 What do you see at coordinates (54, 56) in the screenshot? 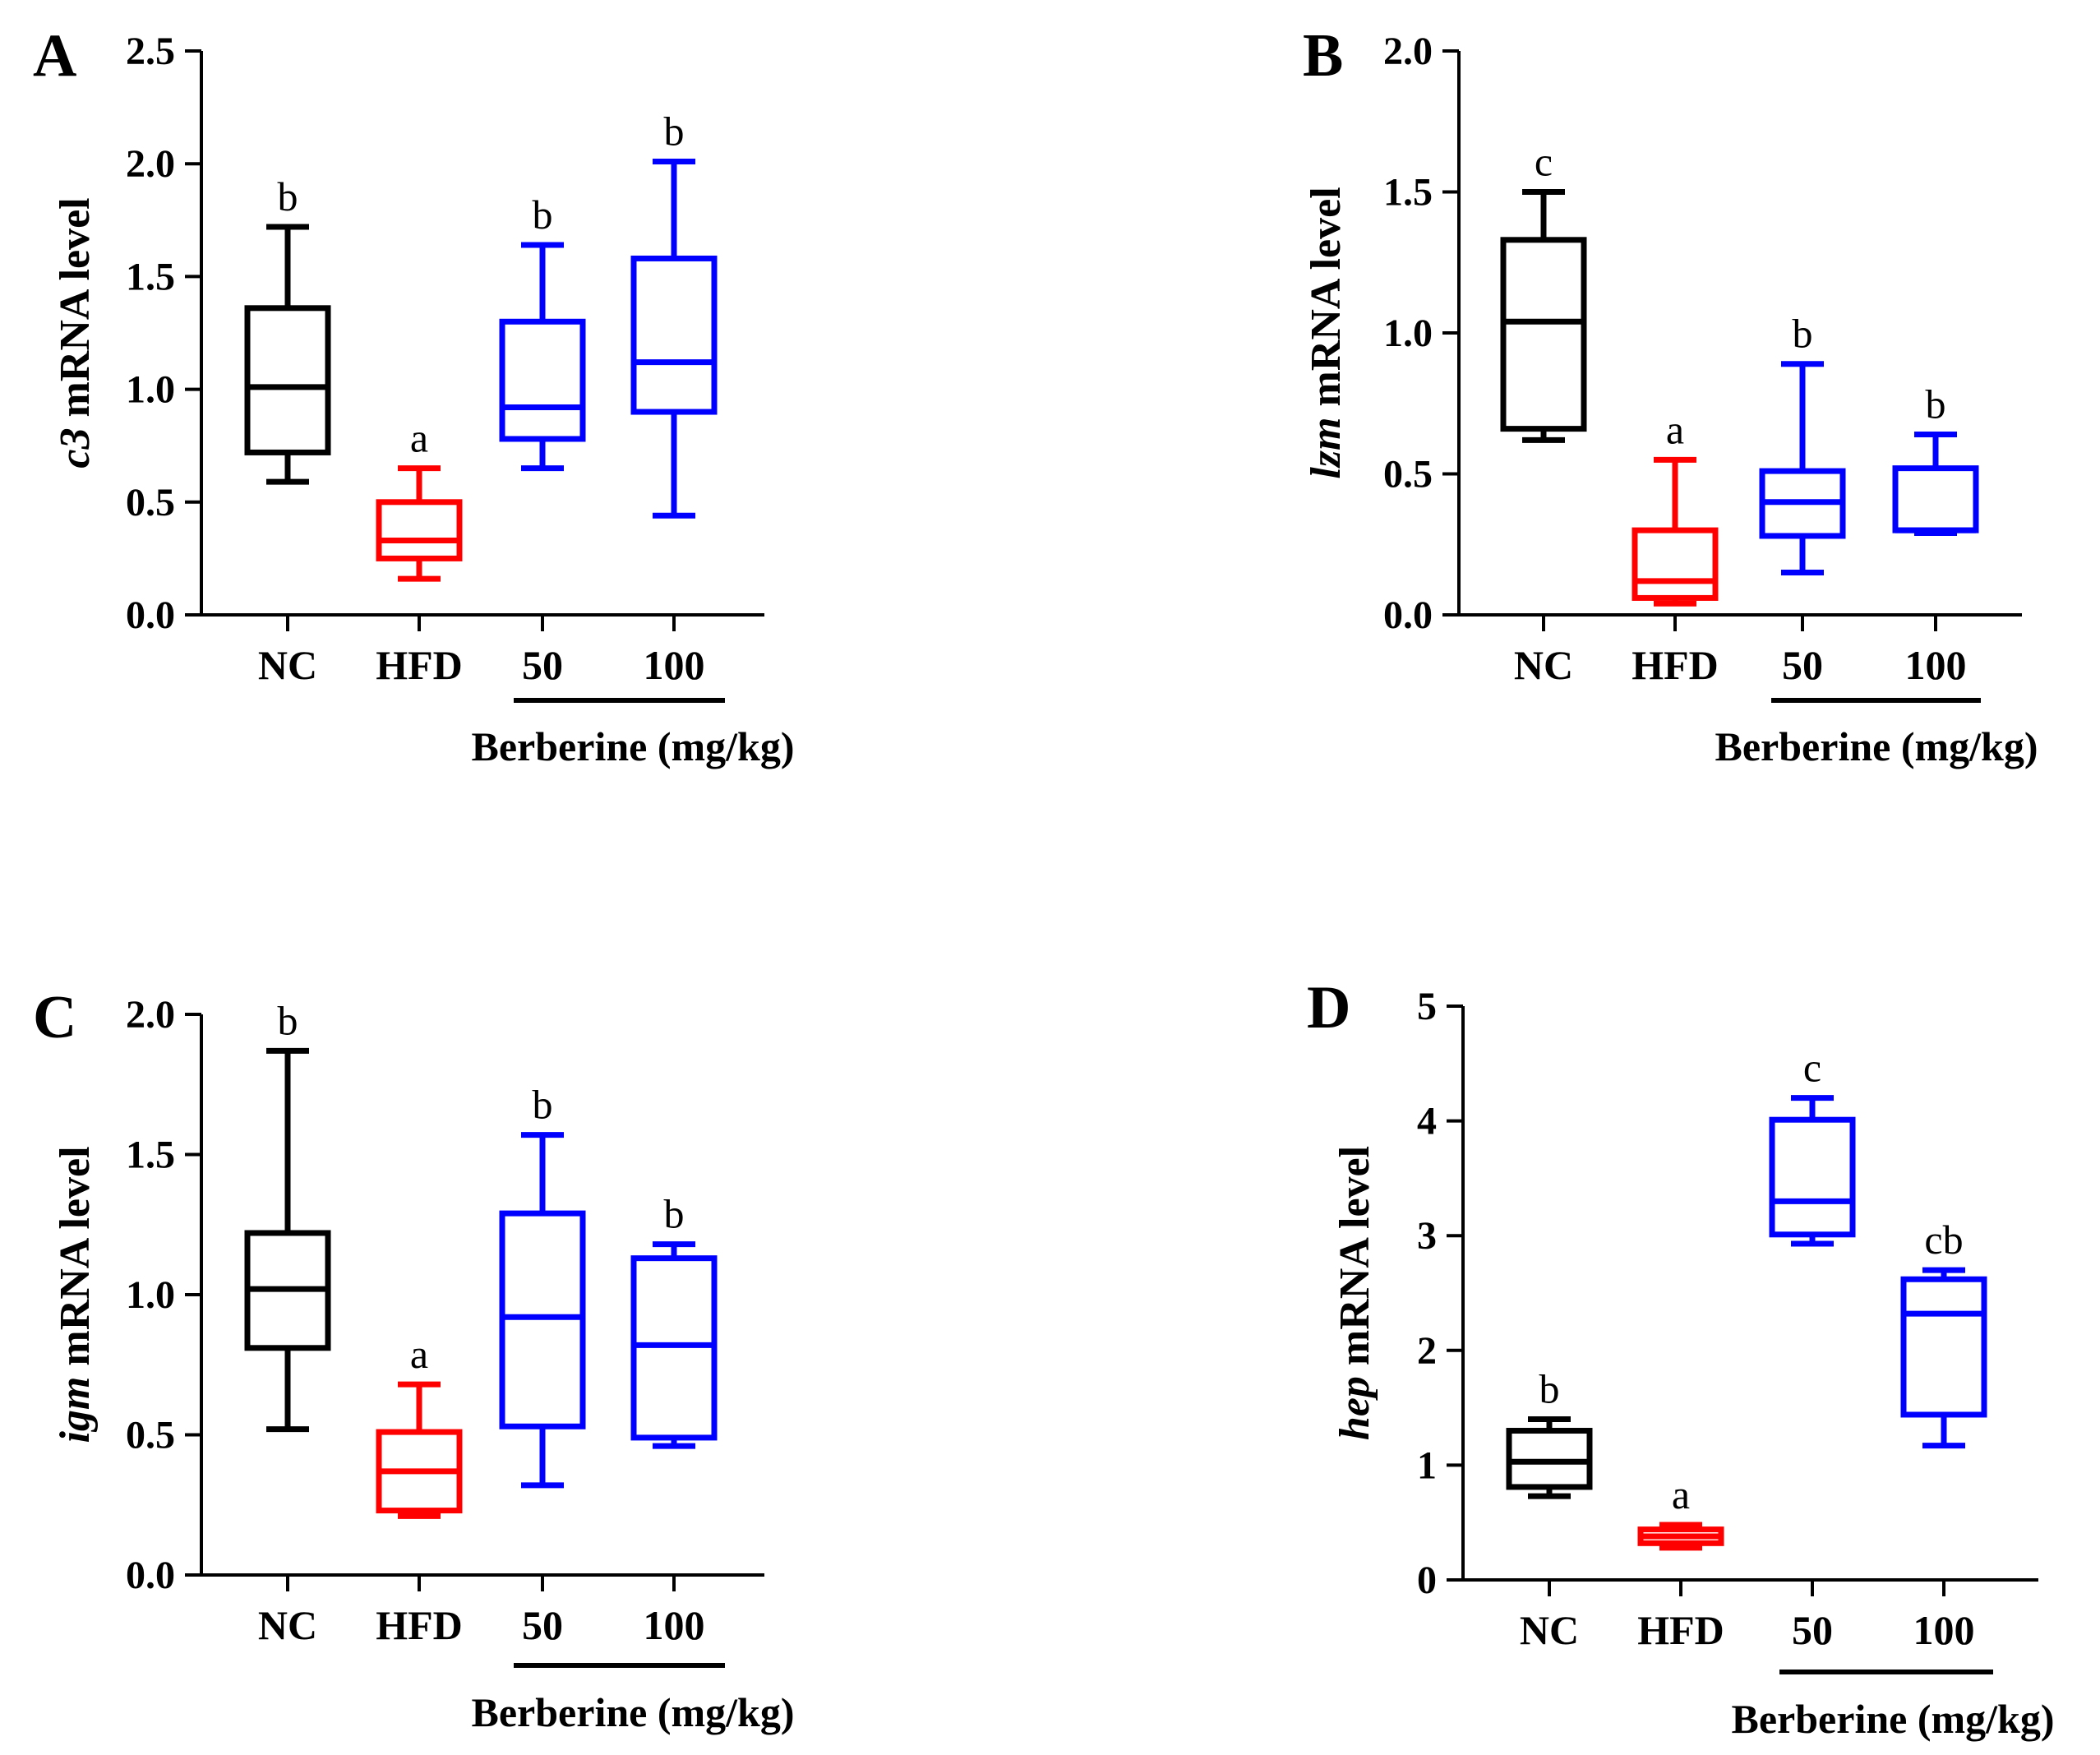
I see `panel-letter: A` at bounding box center [54, 56].